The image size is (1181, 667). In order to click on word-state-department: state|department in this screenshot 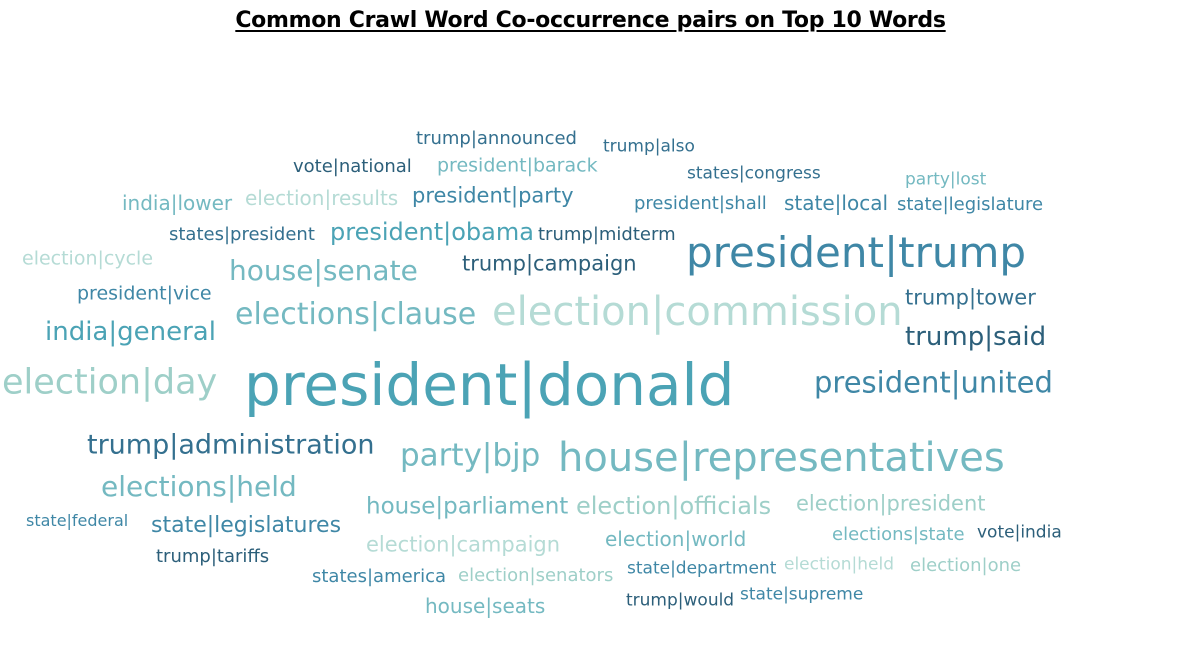, I will do `click(702, 568)`.